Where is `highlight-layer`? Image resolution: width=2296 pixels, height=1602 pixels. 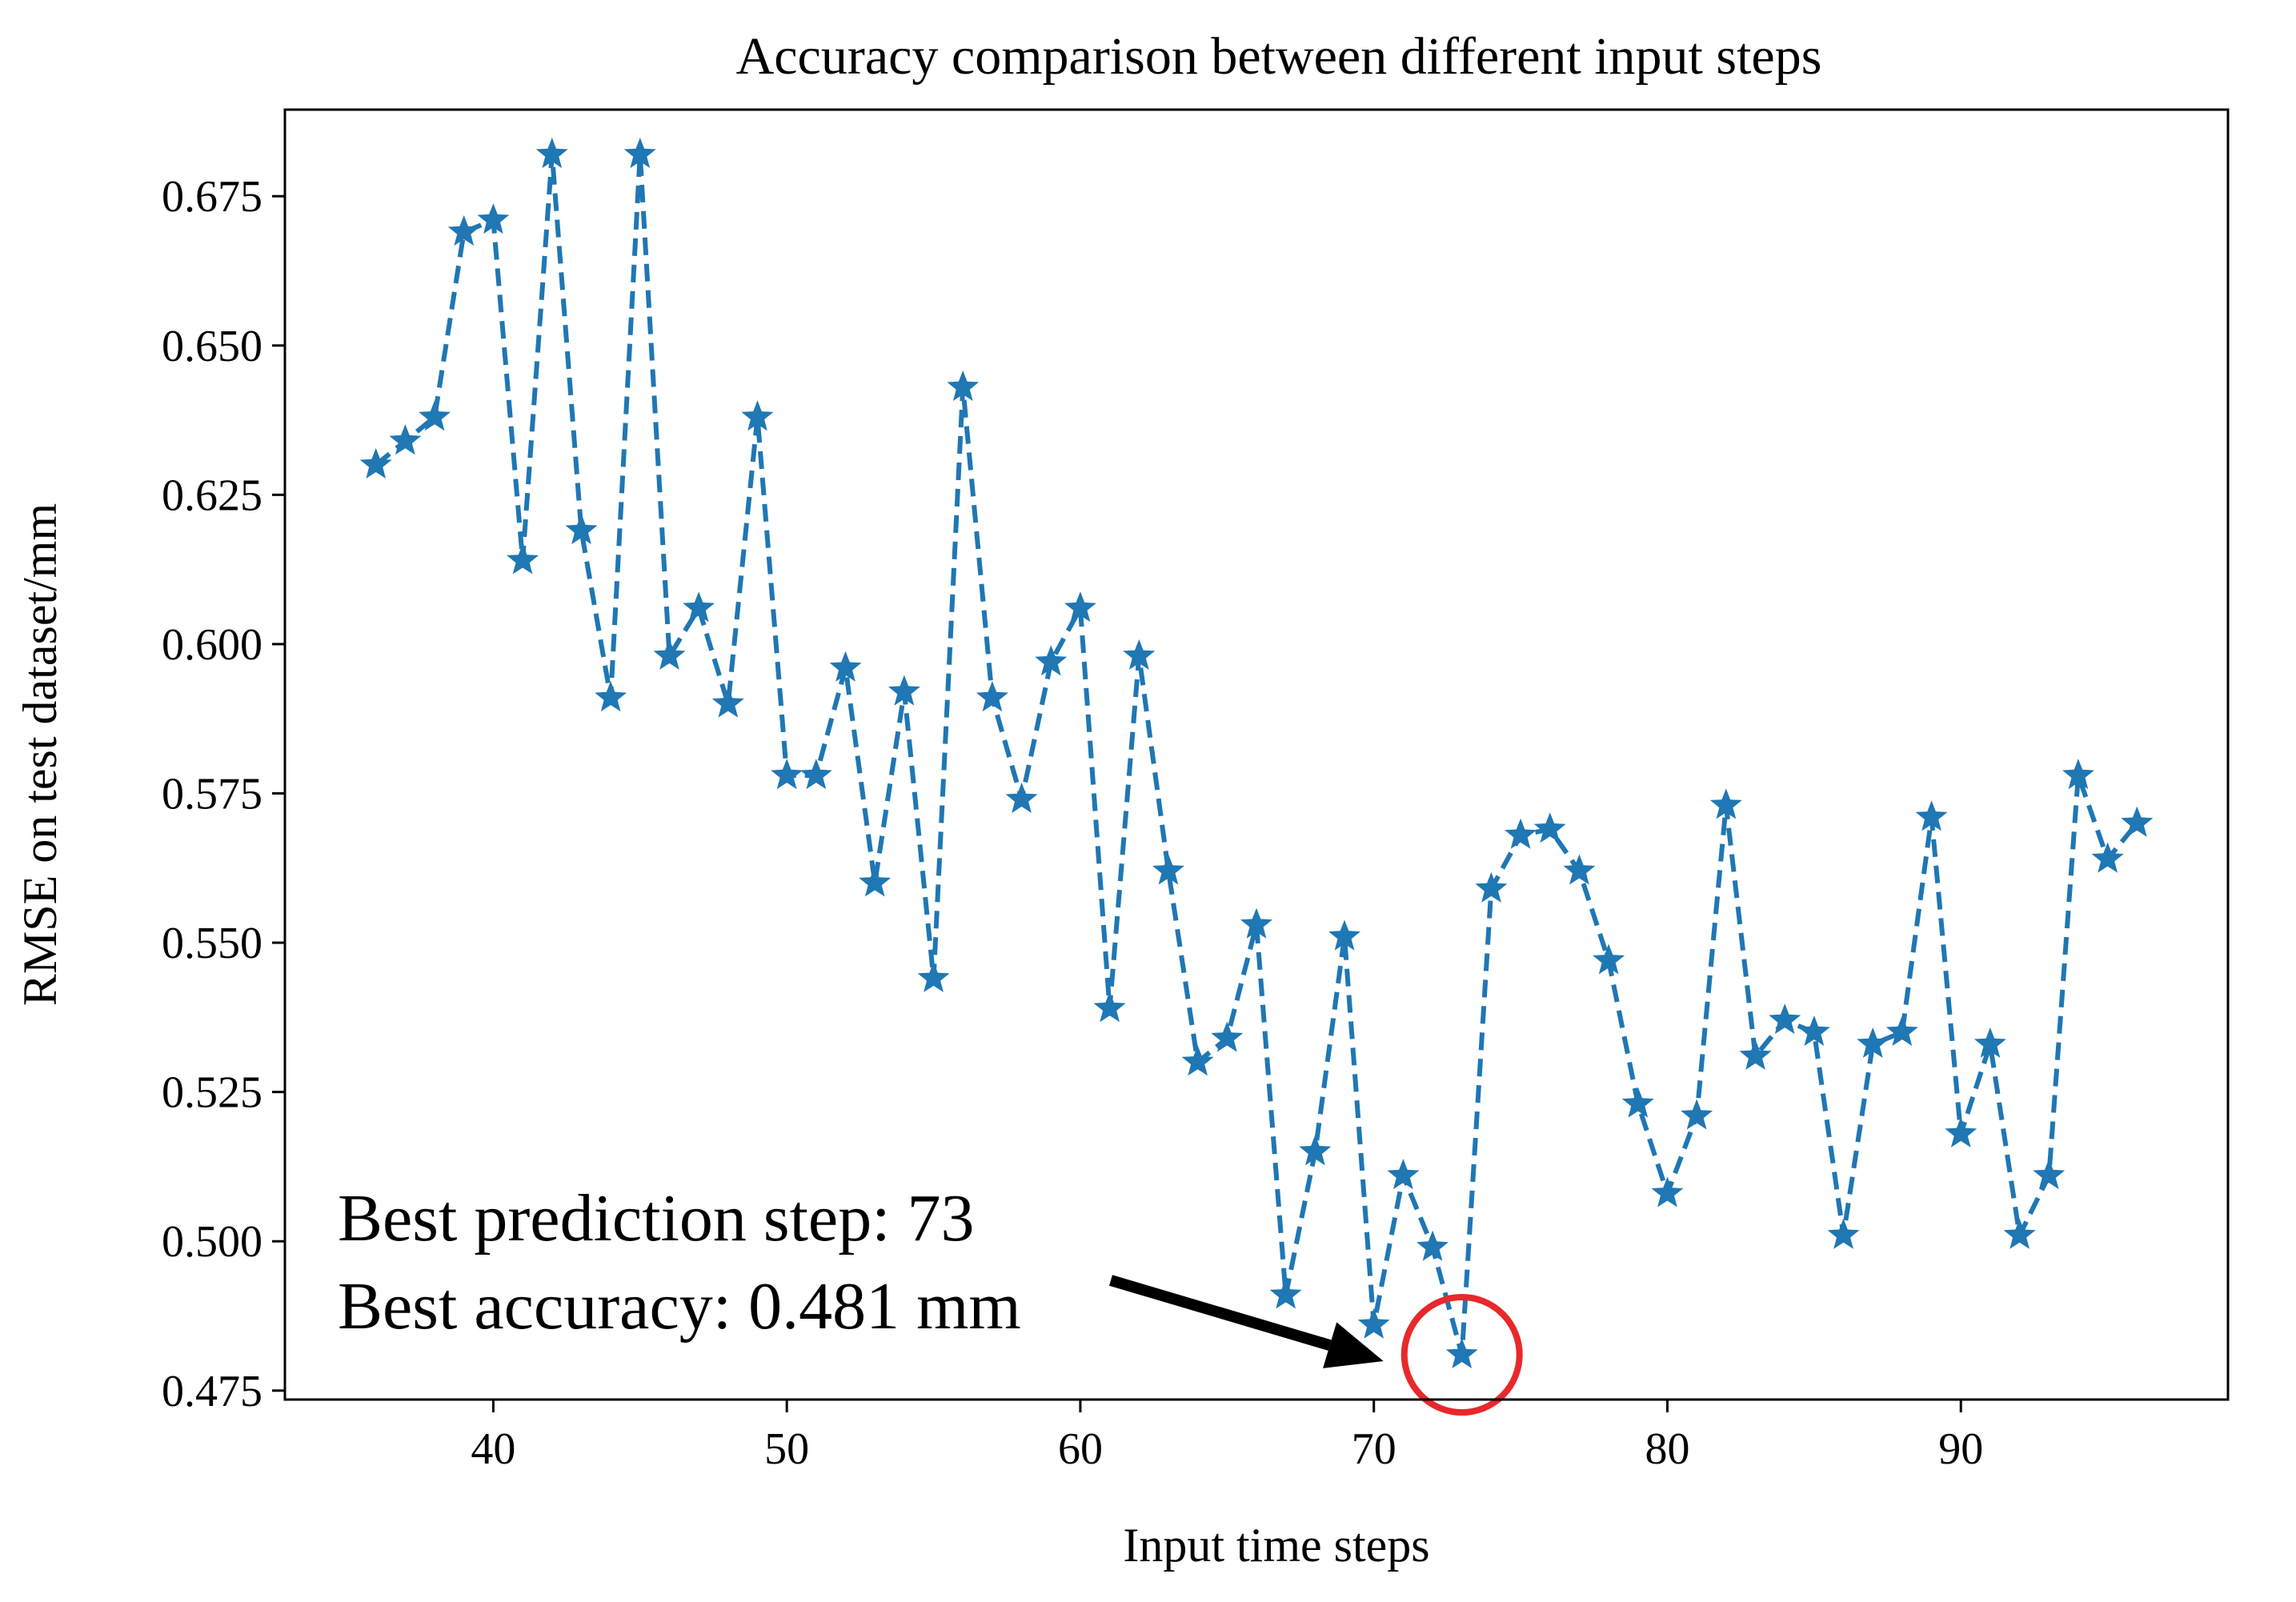 highlight-layer is located at coordinates (1461, 1355).